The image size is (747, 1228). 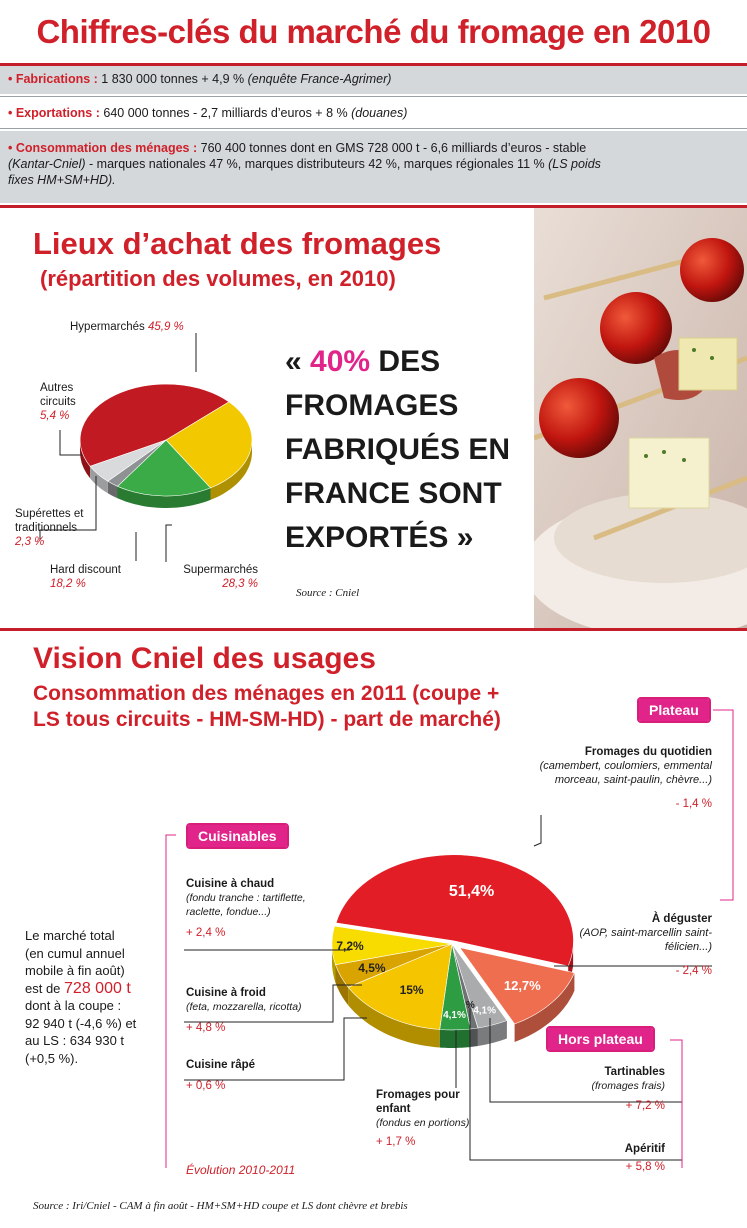 I want to click on pie-side-cuisine-r-p-, so click(x=394, y=1017).